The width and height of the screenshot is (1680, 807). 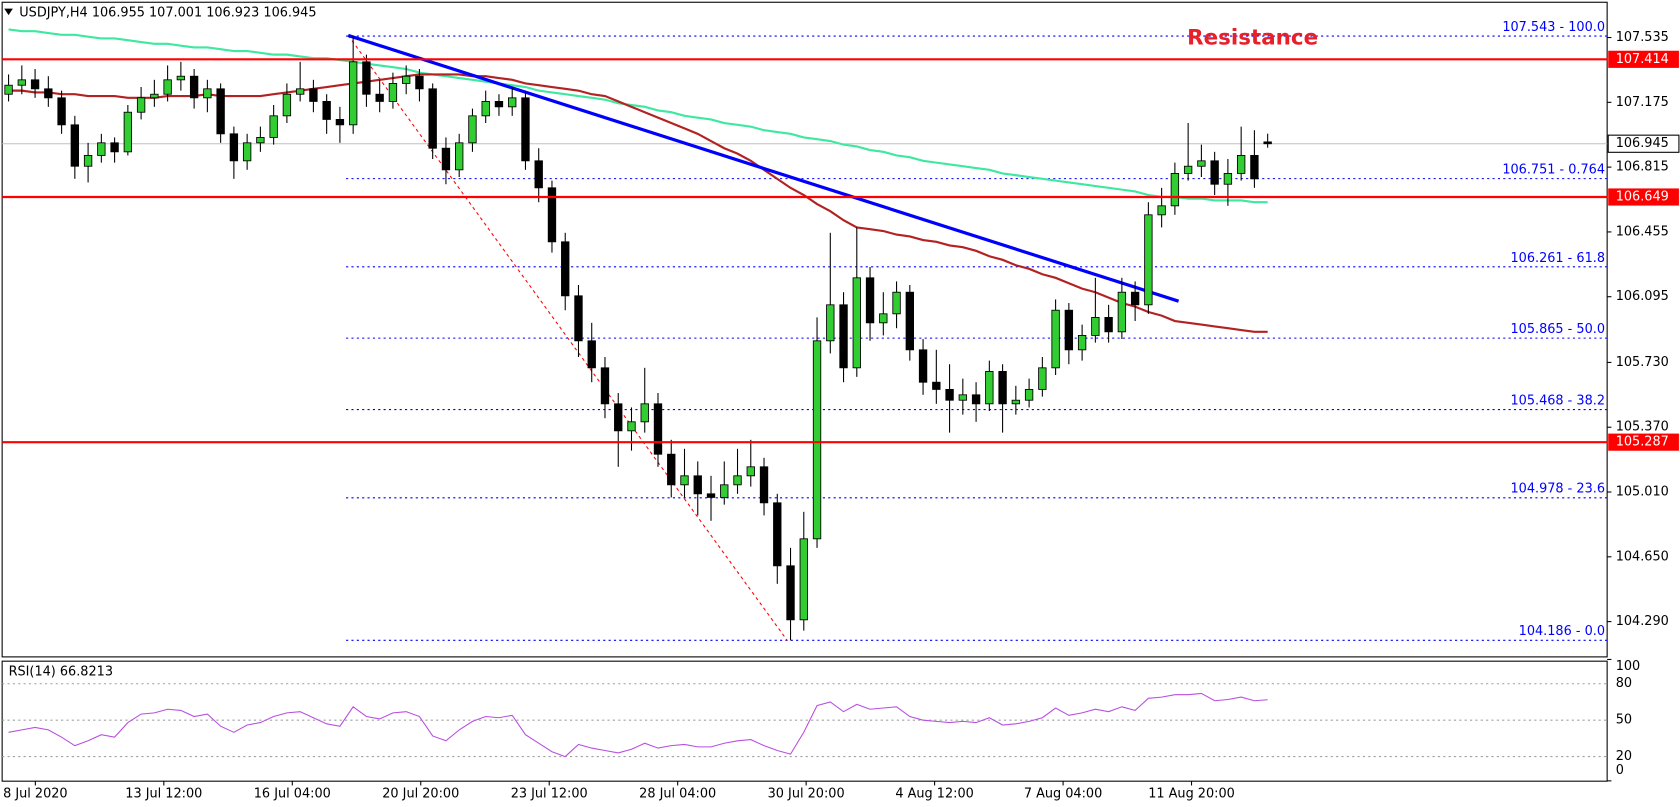 What do you see at coordinates (163, 794) in the screenshot?
I see `x-tick-label: 13 Jul 12:00` at bounding box center [163, 794].